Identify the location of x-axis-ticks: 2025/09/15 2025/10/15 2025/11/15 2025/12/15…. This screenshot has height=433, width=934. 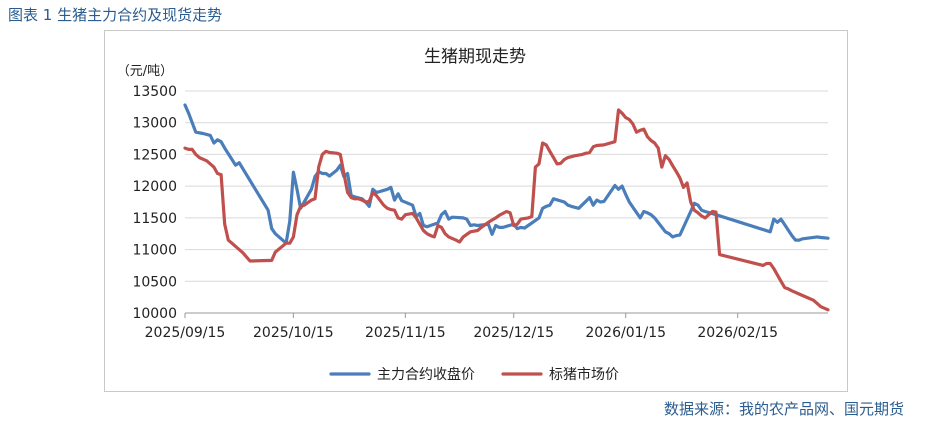
(461, 327).